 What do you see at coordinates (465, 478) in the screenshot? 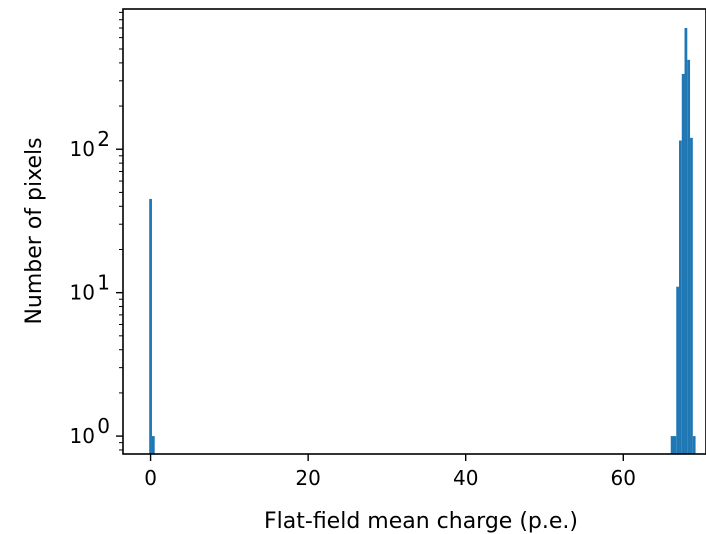
I see `x-tick-label-2: 40` at bounding box center [465, 478].